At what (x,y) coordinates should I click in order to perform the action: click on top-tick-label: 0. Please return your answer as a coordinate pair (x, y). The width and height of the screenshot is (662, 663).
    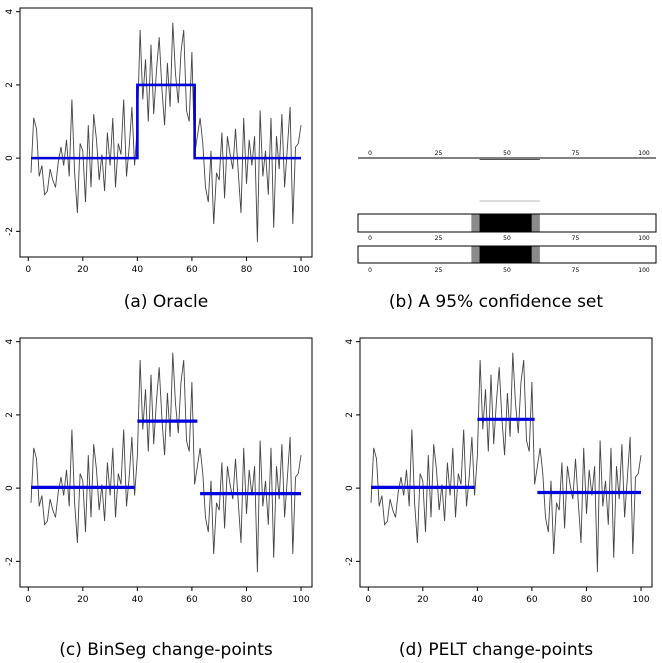
    Looking at the image, I should click on (370, 153).